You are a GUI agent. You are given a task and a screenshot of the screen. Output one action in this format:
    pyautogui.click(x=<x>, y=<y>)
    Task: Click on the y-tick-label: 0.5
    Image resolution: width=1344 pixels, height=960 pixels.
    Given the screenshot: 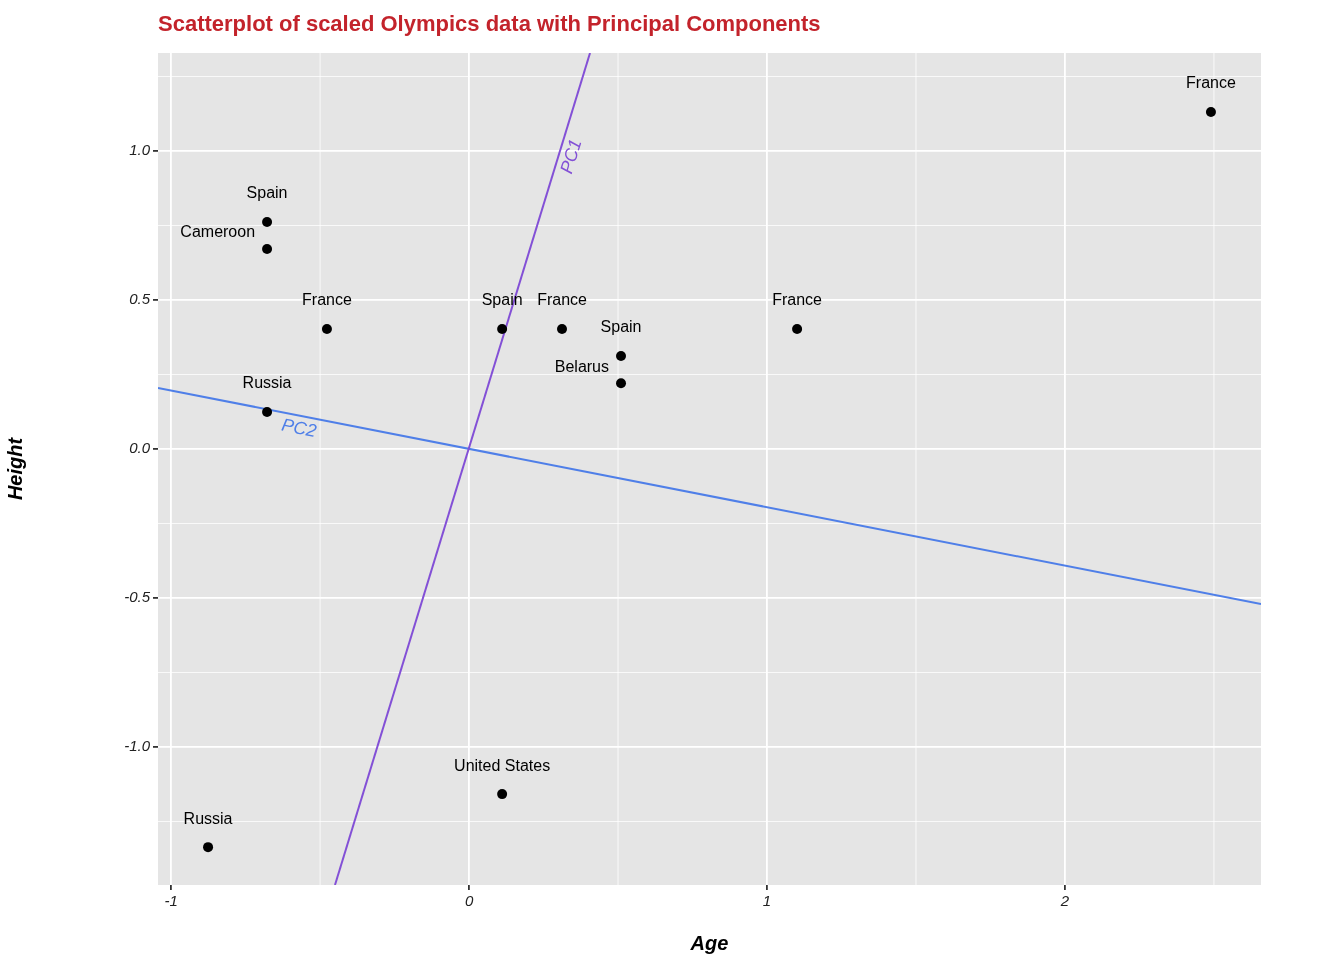 What is the action you would take?
    pyautogui.click(x=140, y=299)
    